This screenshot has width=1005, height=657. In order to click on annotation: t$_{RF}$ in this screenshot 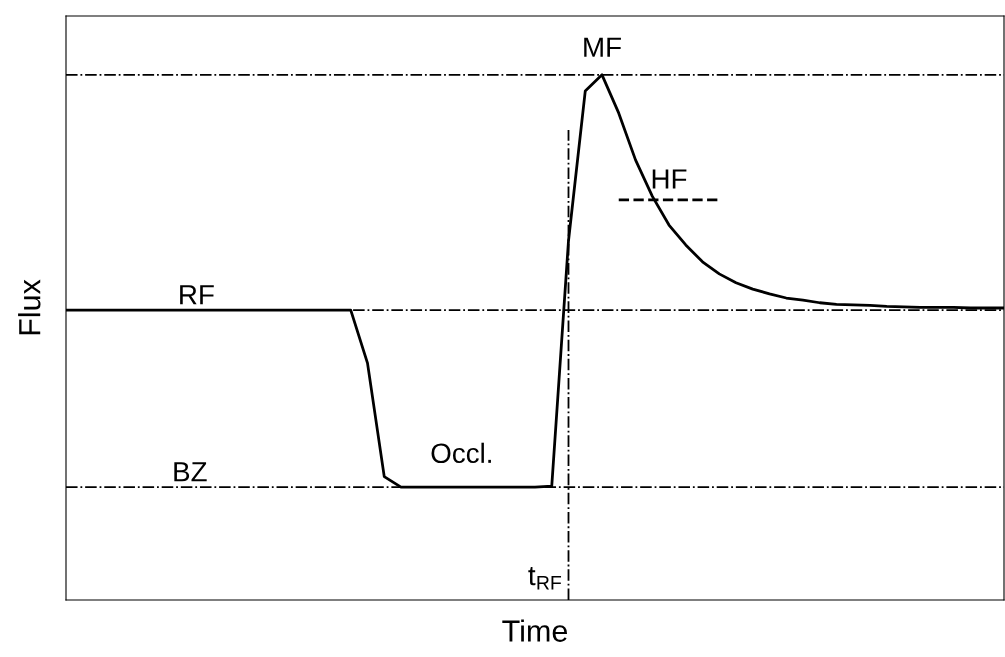, I will do `click(545, 578)`.